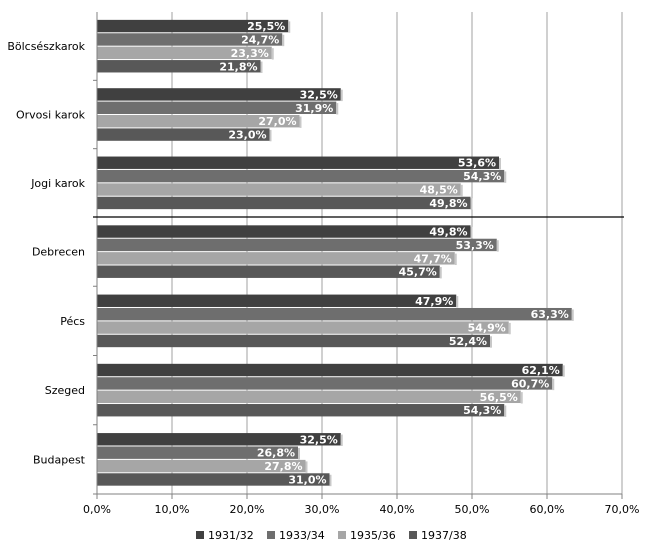 Image resolution: width=654 pixels, height=558 pixels. Describe the element at coordinates (397, 509) in the screenshot. I see `x-tick-label: 40,0%` at that location.